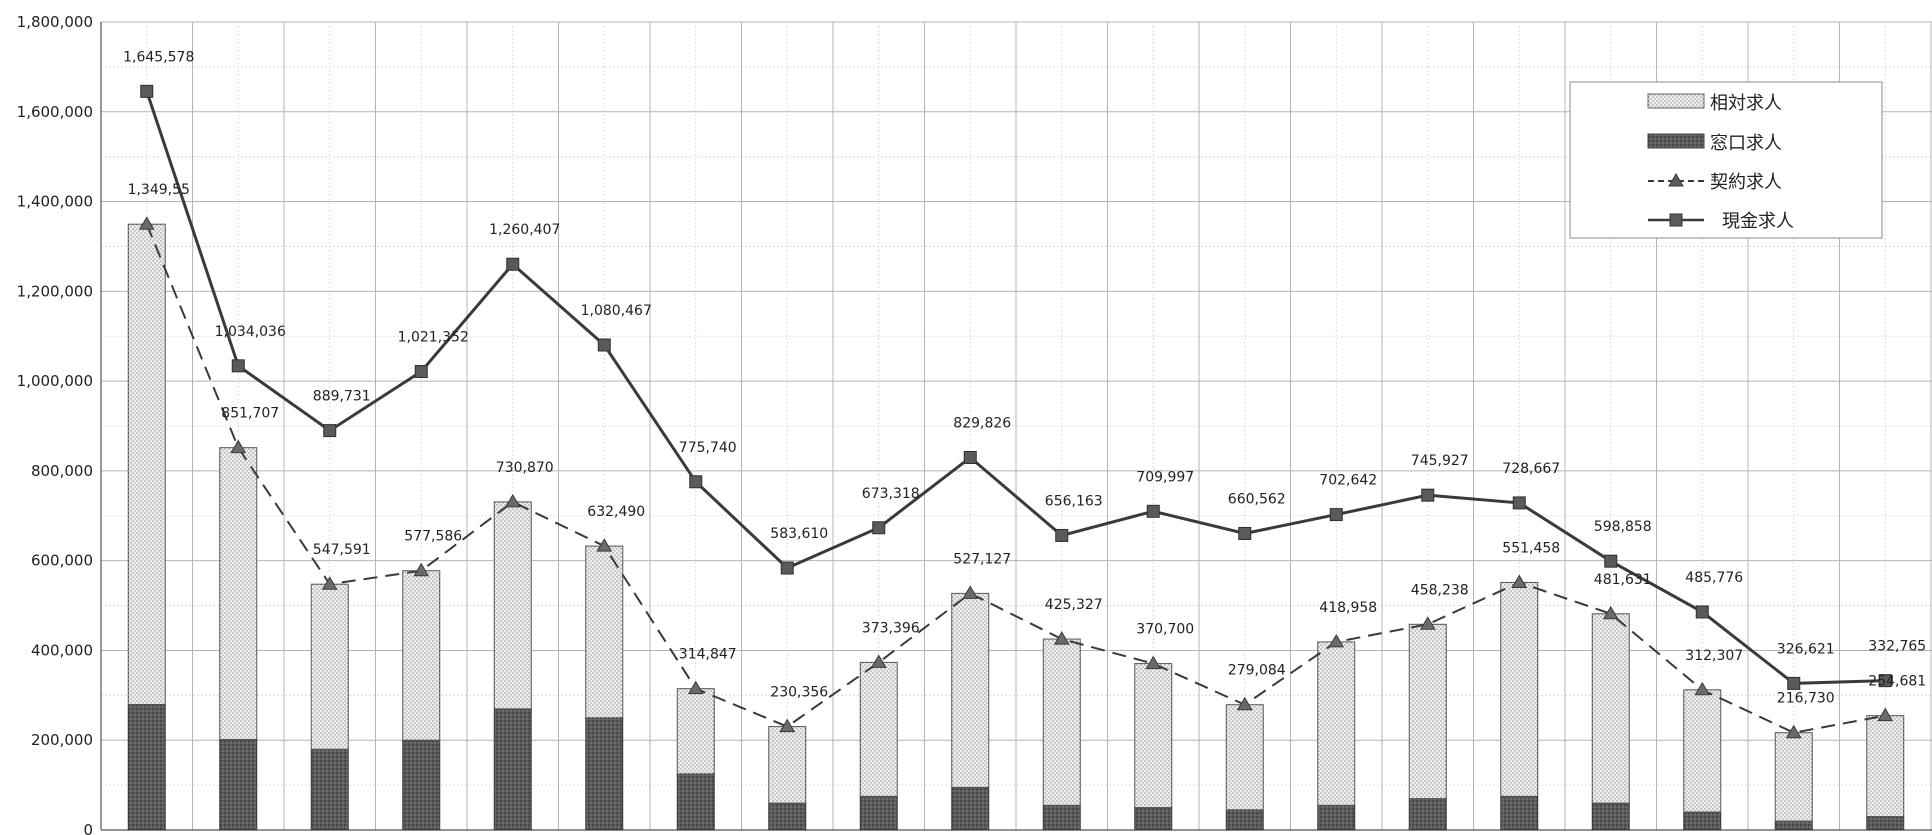  Describe the element at coordinates (250, 414) in the screenshot. I see `data-label-contract: 851,707` at that location.